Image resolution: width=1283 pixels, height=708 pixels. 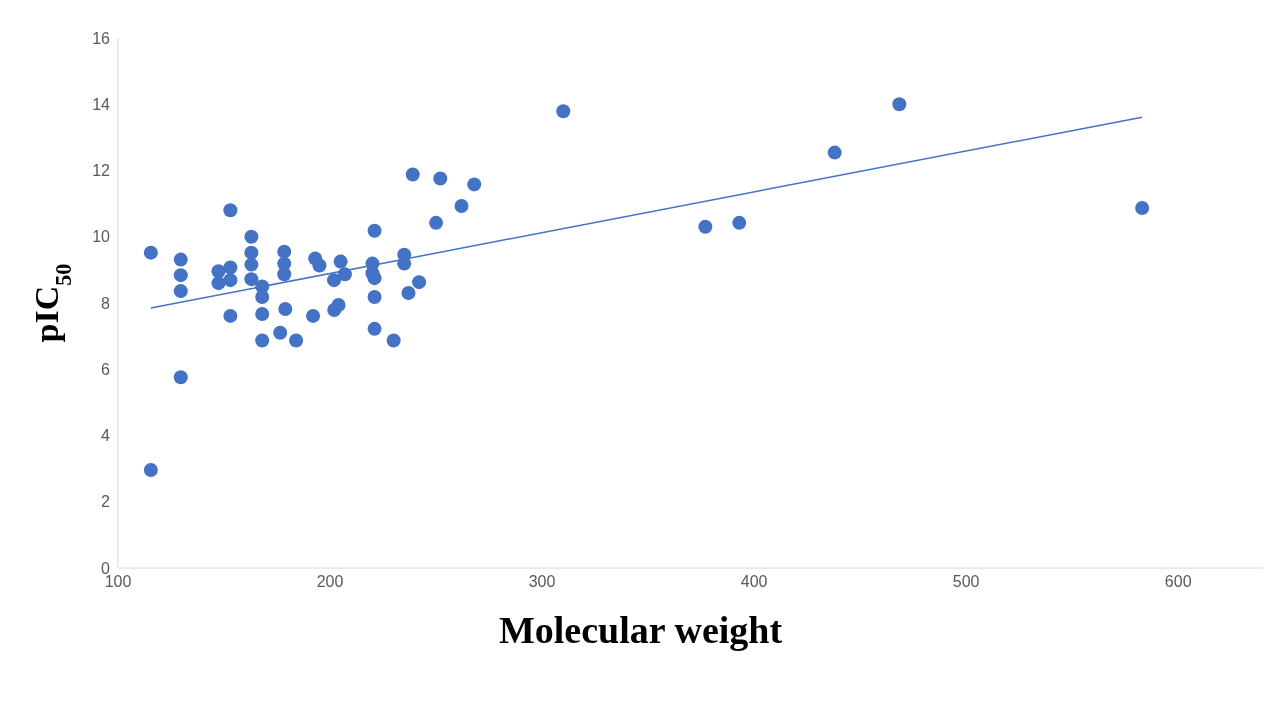 I want to click on x-tick-label: 400, so click(x=754, y=582).